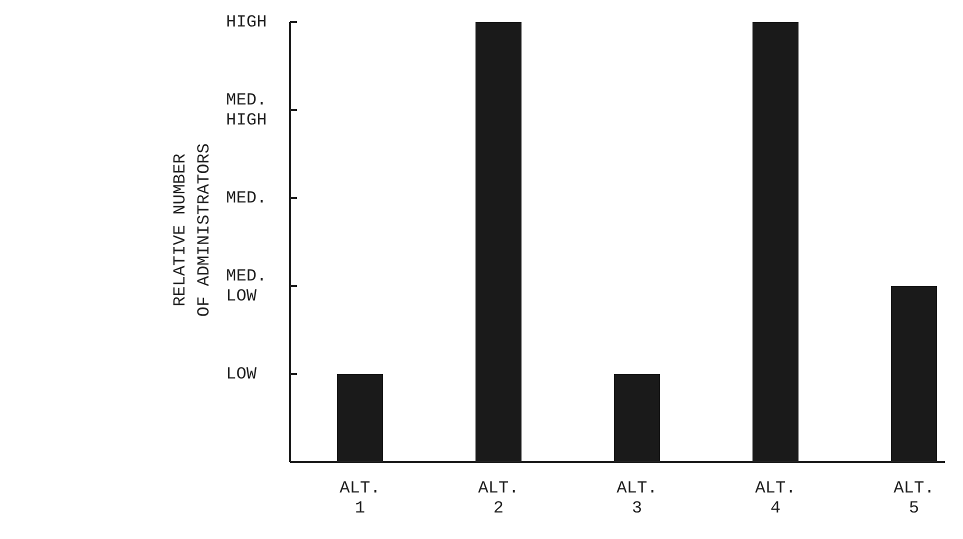  What do you see at coordinates (637, 498) in the screenshot?
I see `x-tick-label: ALT. 3` at bounding box center [637, 498].